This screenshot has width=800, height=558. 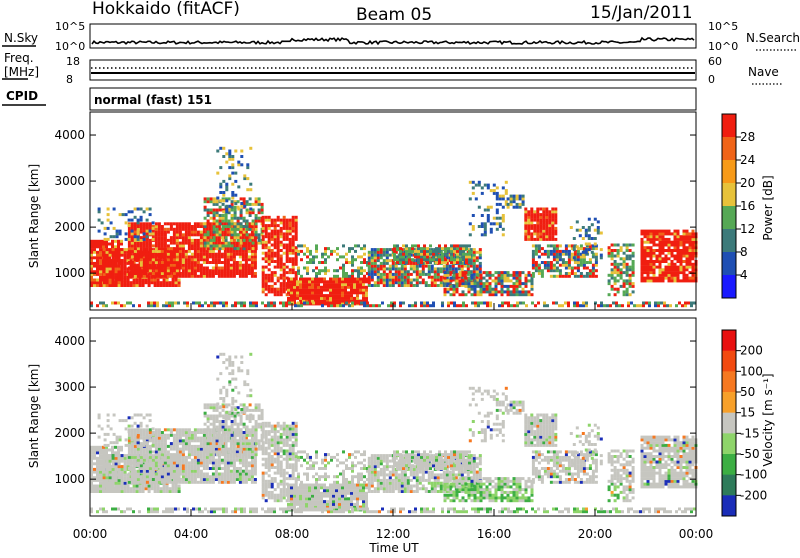 What do you see at coordinates (729, 194) in the screenshot?
I see `colorbar-segment` at bounding box center [729, 194].